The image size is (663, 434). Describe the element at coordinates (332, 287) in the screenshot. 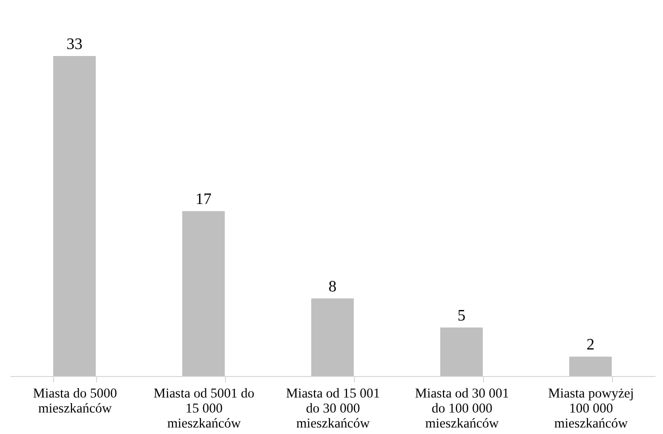

I see `data-label: 8` at that location.